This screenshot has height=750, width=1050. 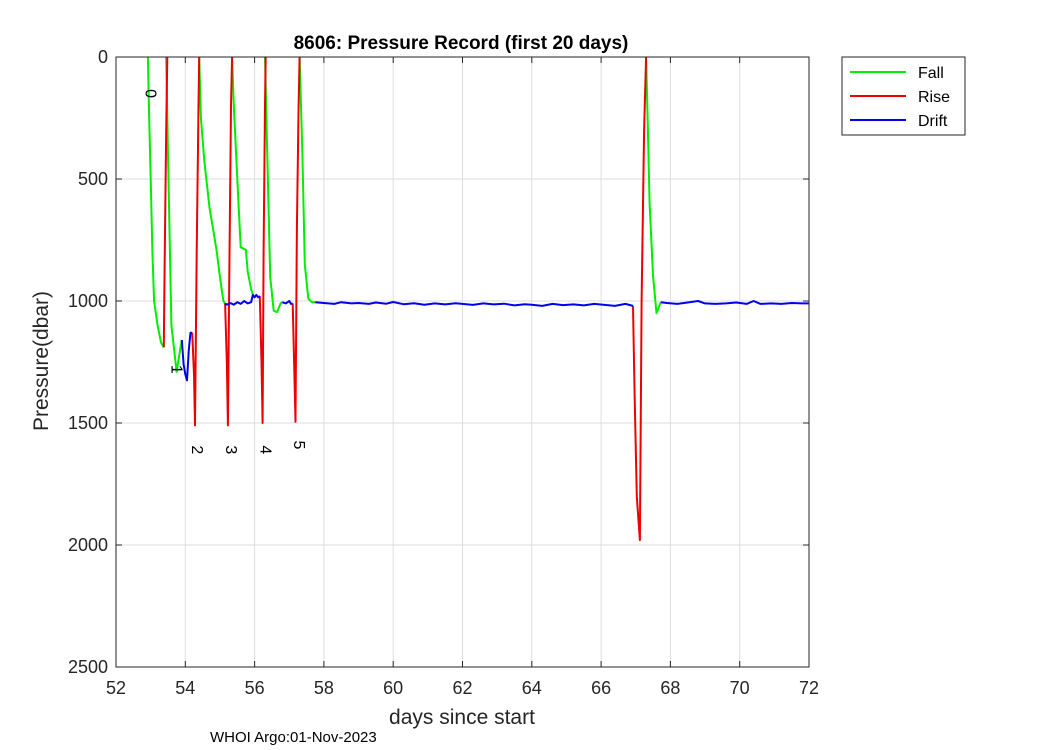 What do you see at coordinates (93, 179) in the screenshot?
I see `y-tick-label: 500` at bounding box center [93, 179].